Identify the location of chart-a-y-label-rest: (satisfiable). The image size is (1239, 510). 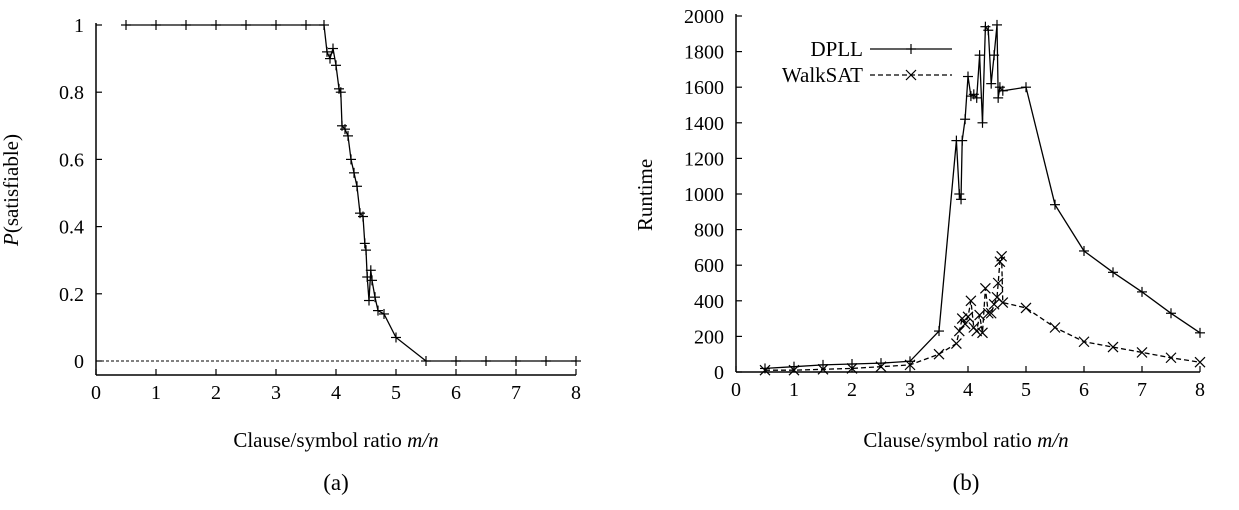
(11, 183).